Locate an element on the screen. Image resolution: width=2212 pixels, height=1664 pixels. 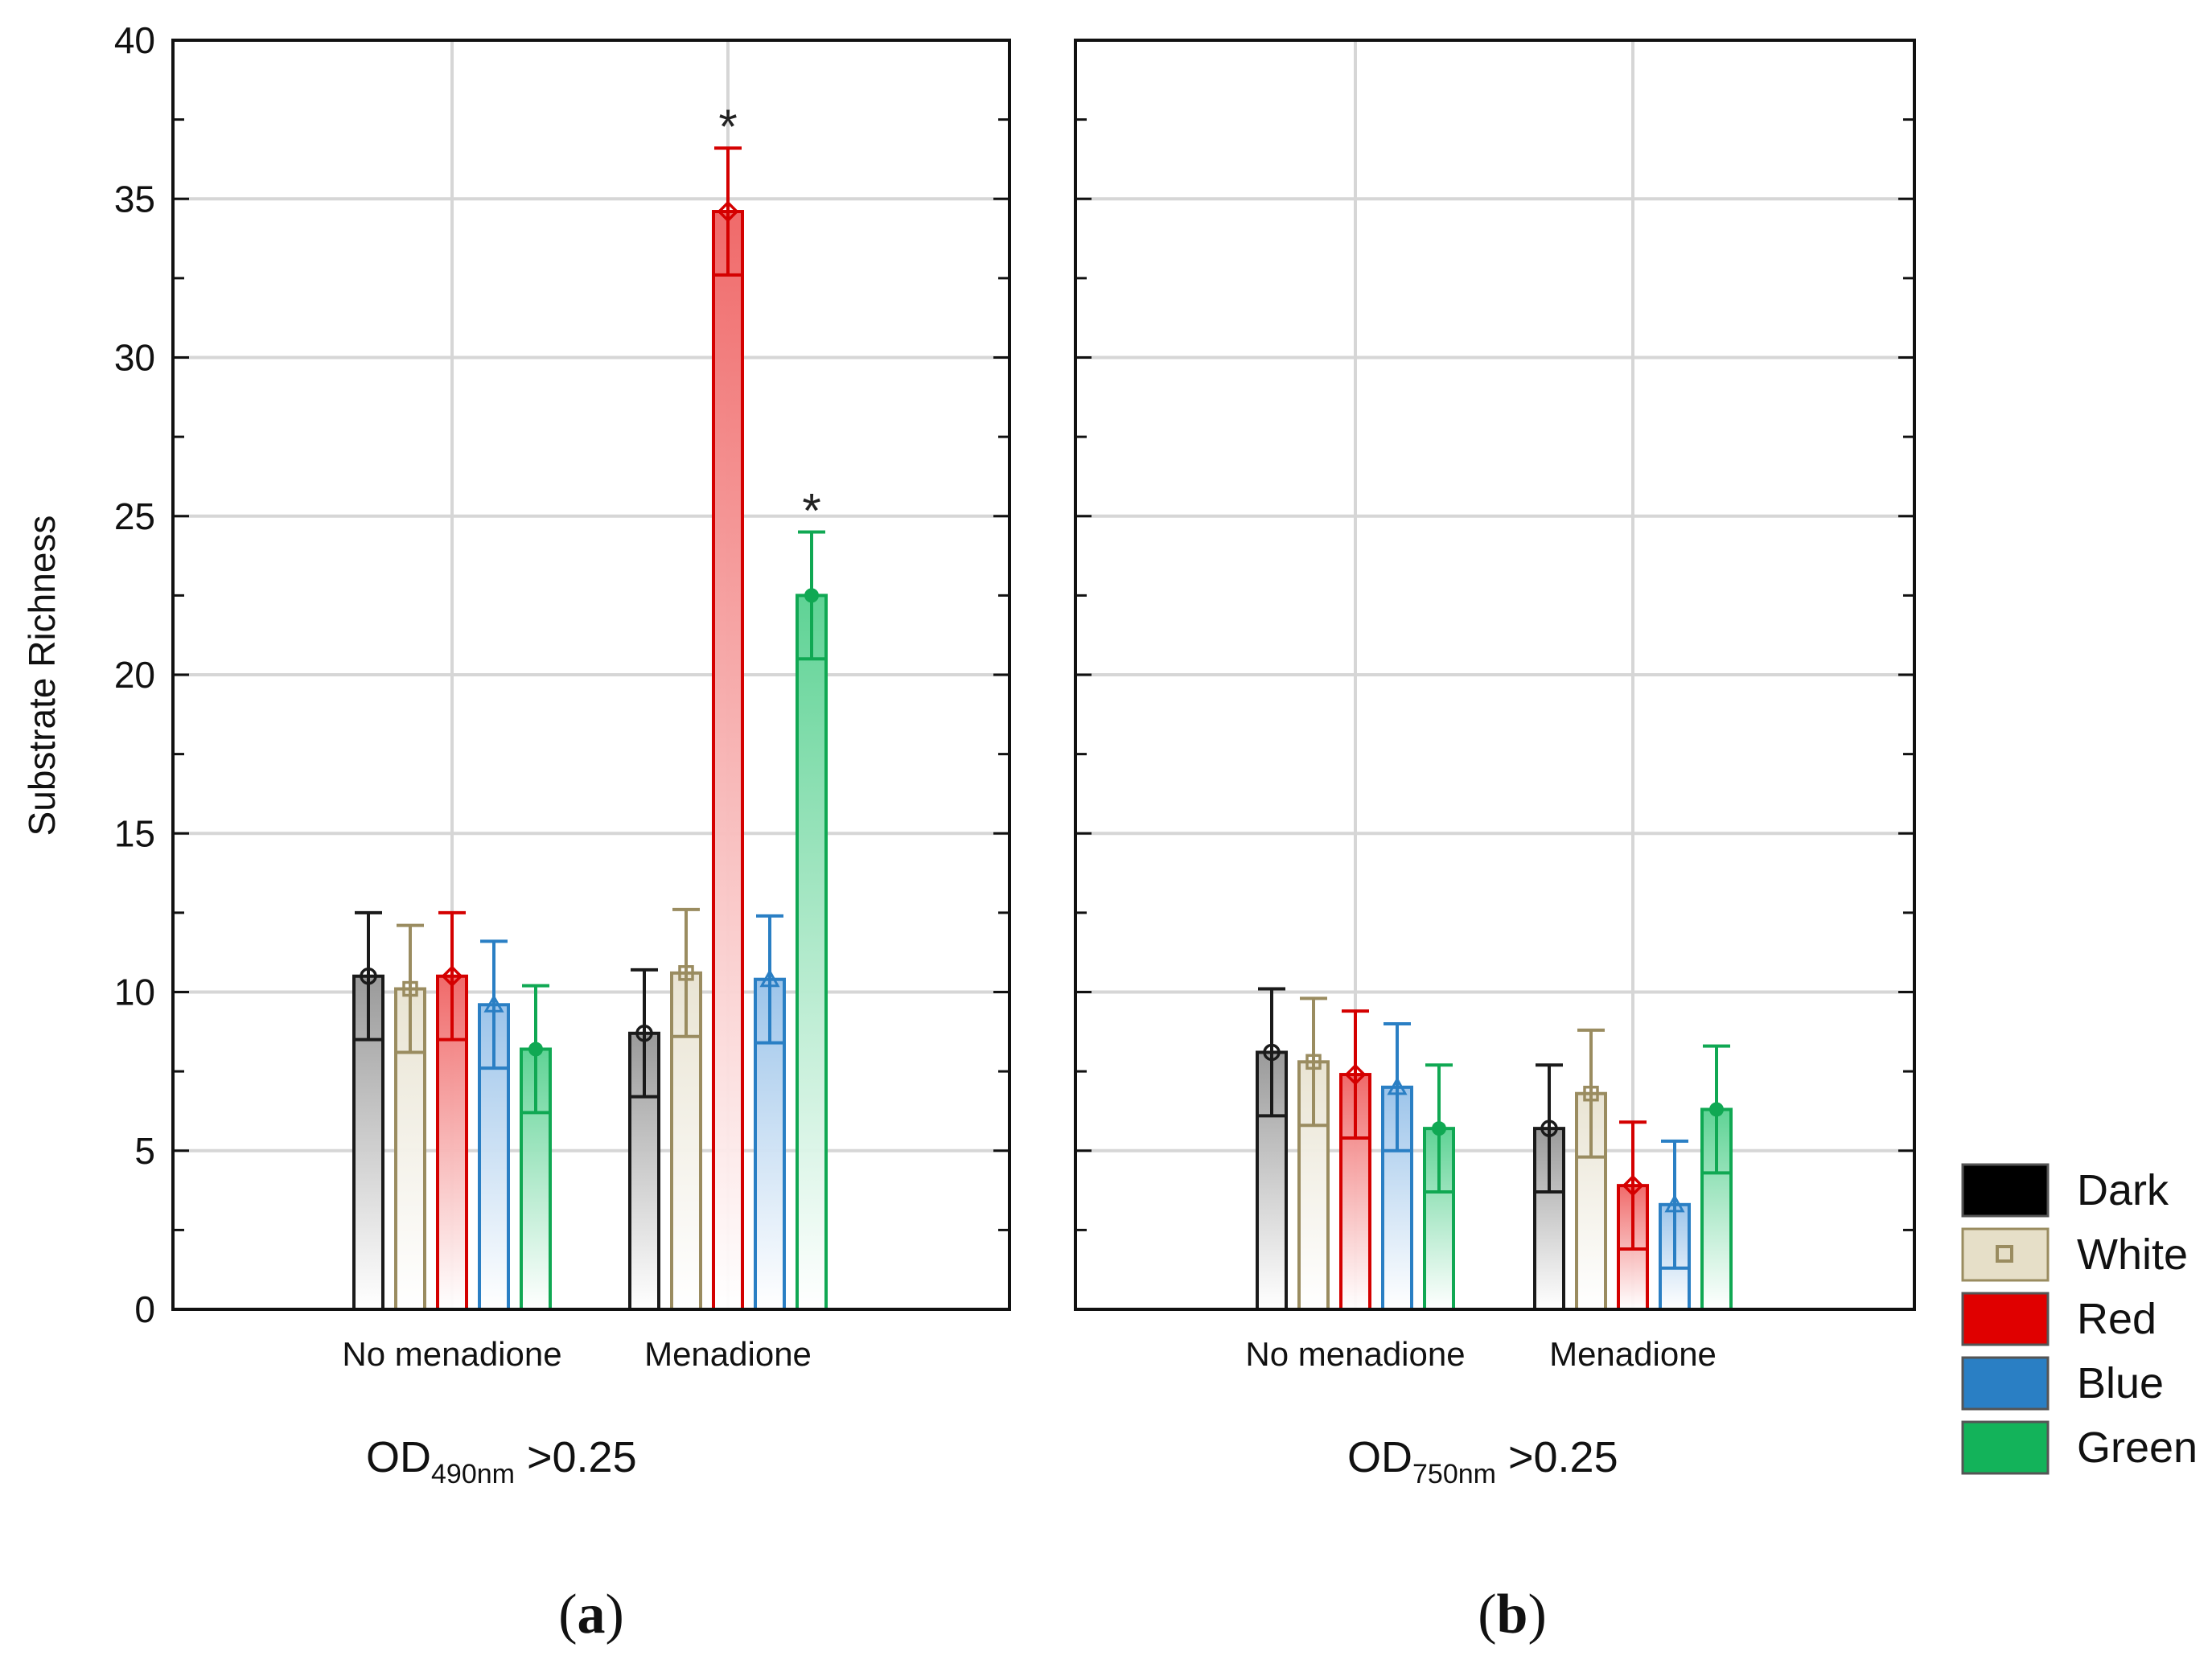
y-axis-label: Substrate Richness is located at coordinates (42, 676).